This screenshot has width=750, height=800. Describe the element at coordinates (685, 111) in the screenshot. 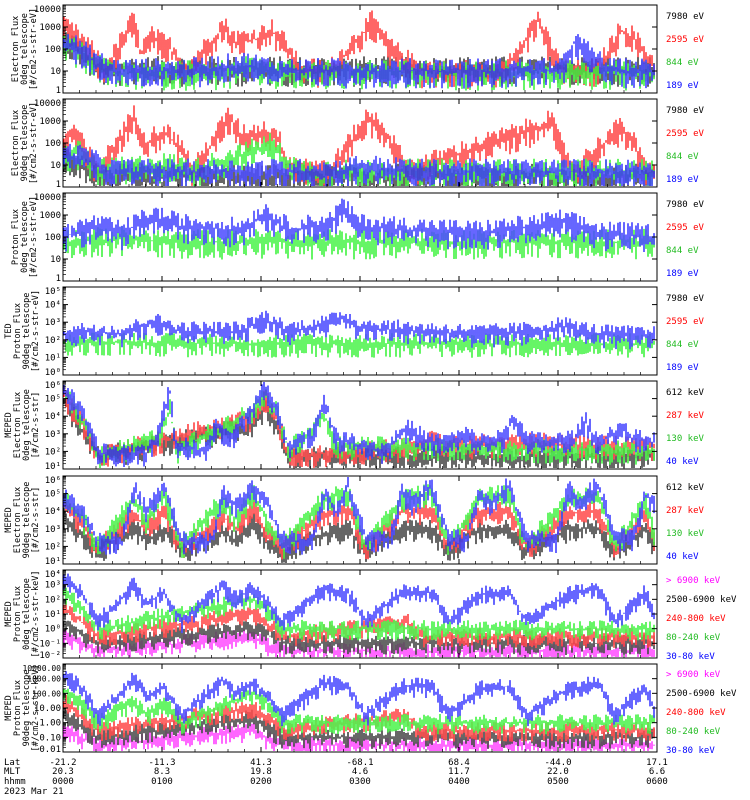

I see `legend-p2: 7980 eV` at that location.